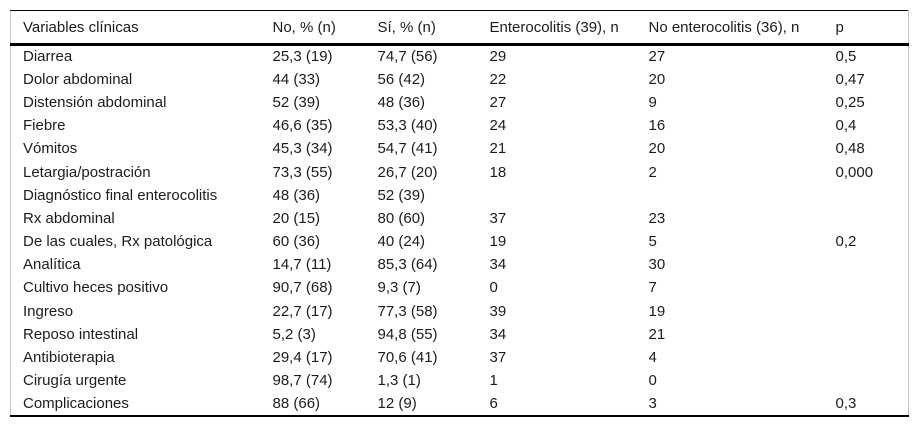 Image resolution: width=918 pixels, height=430 pixels. What do you see at coordinates (872, 28) in the screenshot?
I see `column-header-p-value: p` at bounding box center [872, 28].